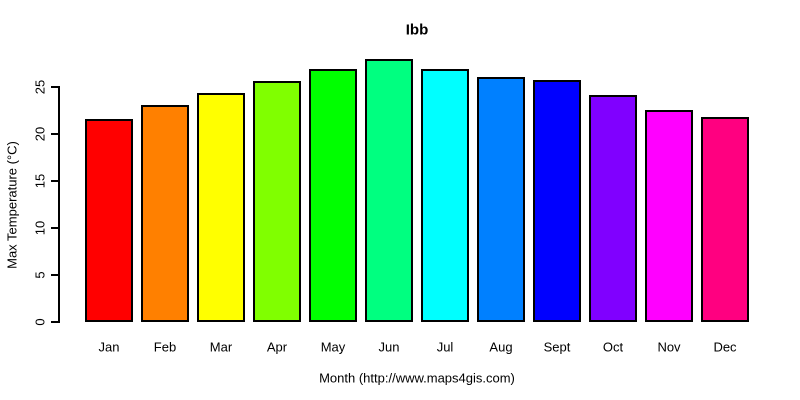 The height and width of the screenshot is (400, 800). Describe the element at coordinates (109, 220) in the screenshot. I see `bar-jan` at that location.